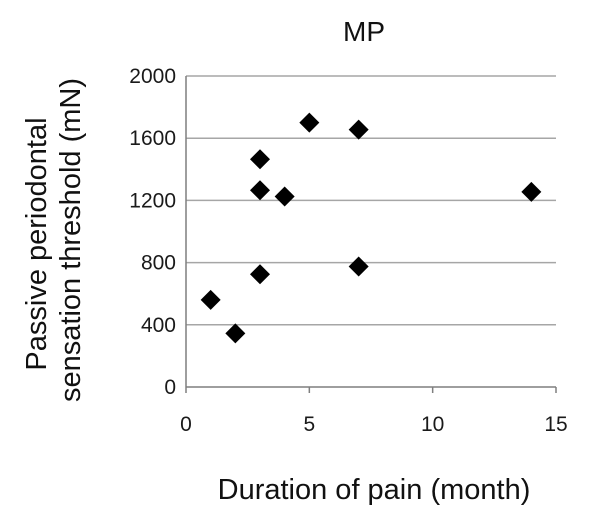  What do you see at coordinates (364, 31) in the screenshot?
I see `chart-title: MP` at bounding box center [364, 31].